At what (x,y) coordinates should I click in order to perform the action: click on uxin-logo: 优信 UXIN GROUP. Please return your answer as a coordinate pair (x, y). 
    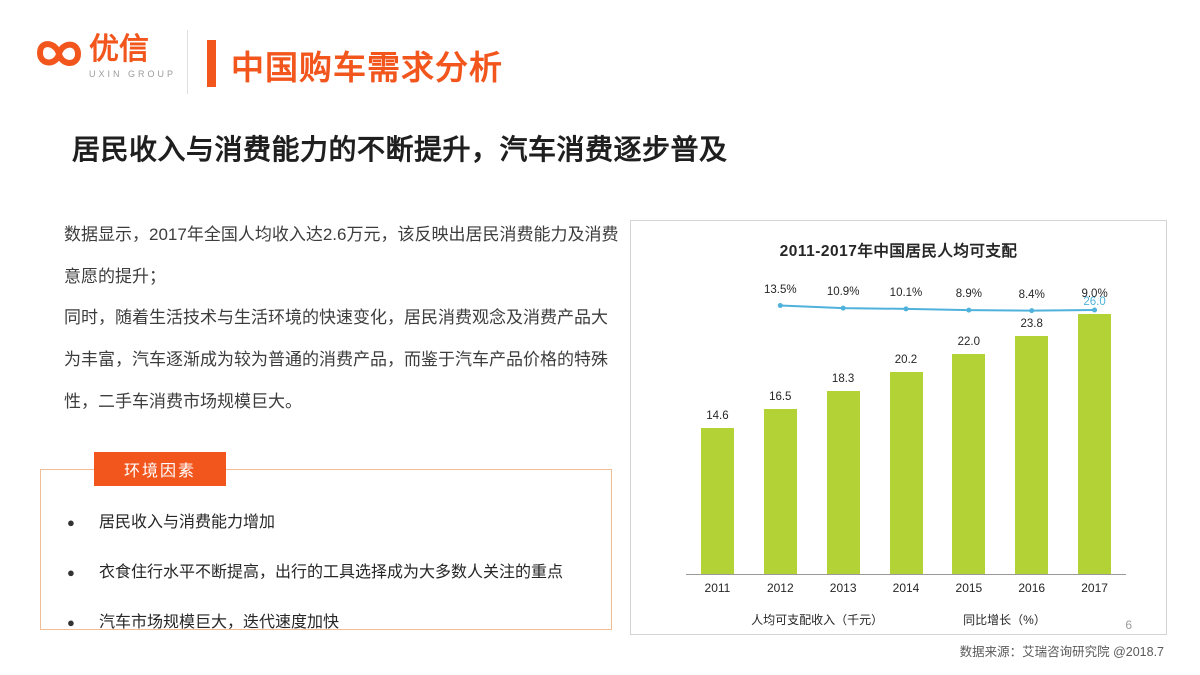
    Looking at the image, I should click on (106, 56).